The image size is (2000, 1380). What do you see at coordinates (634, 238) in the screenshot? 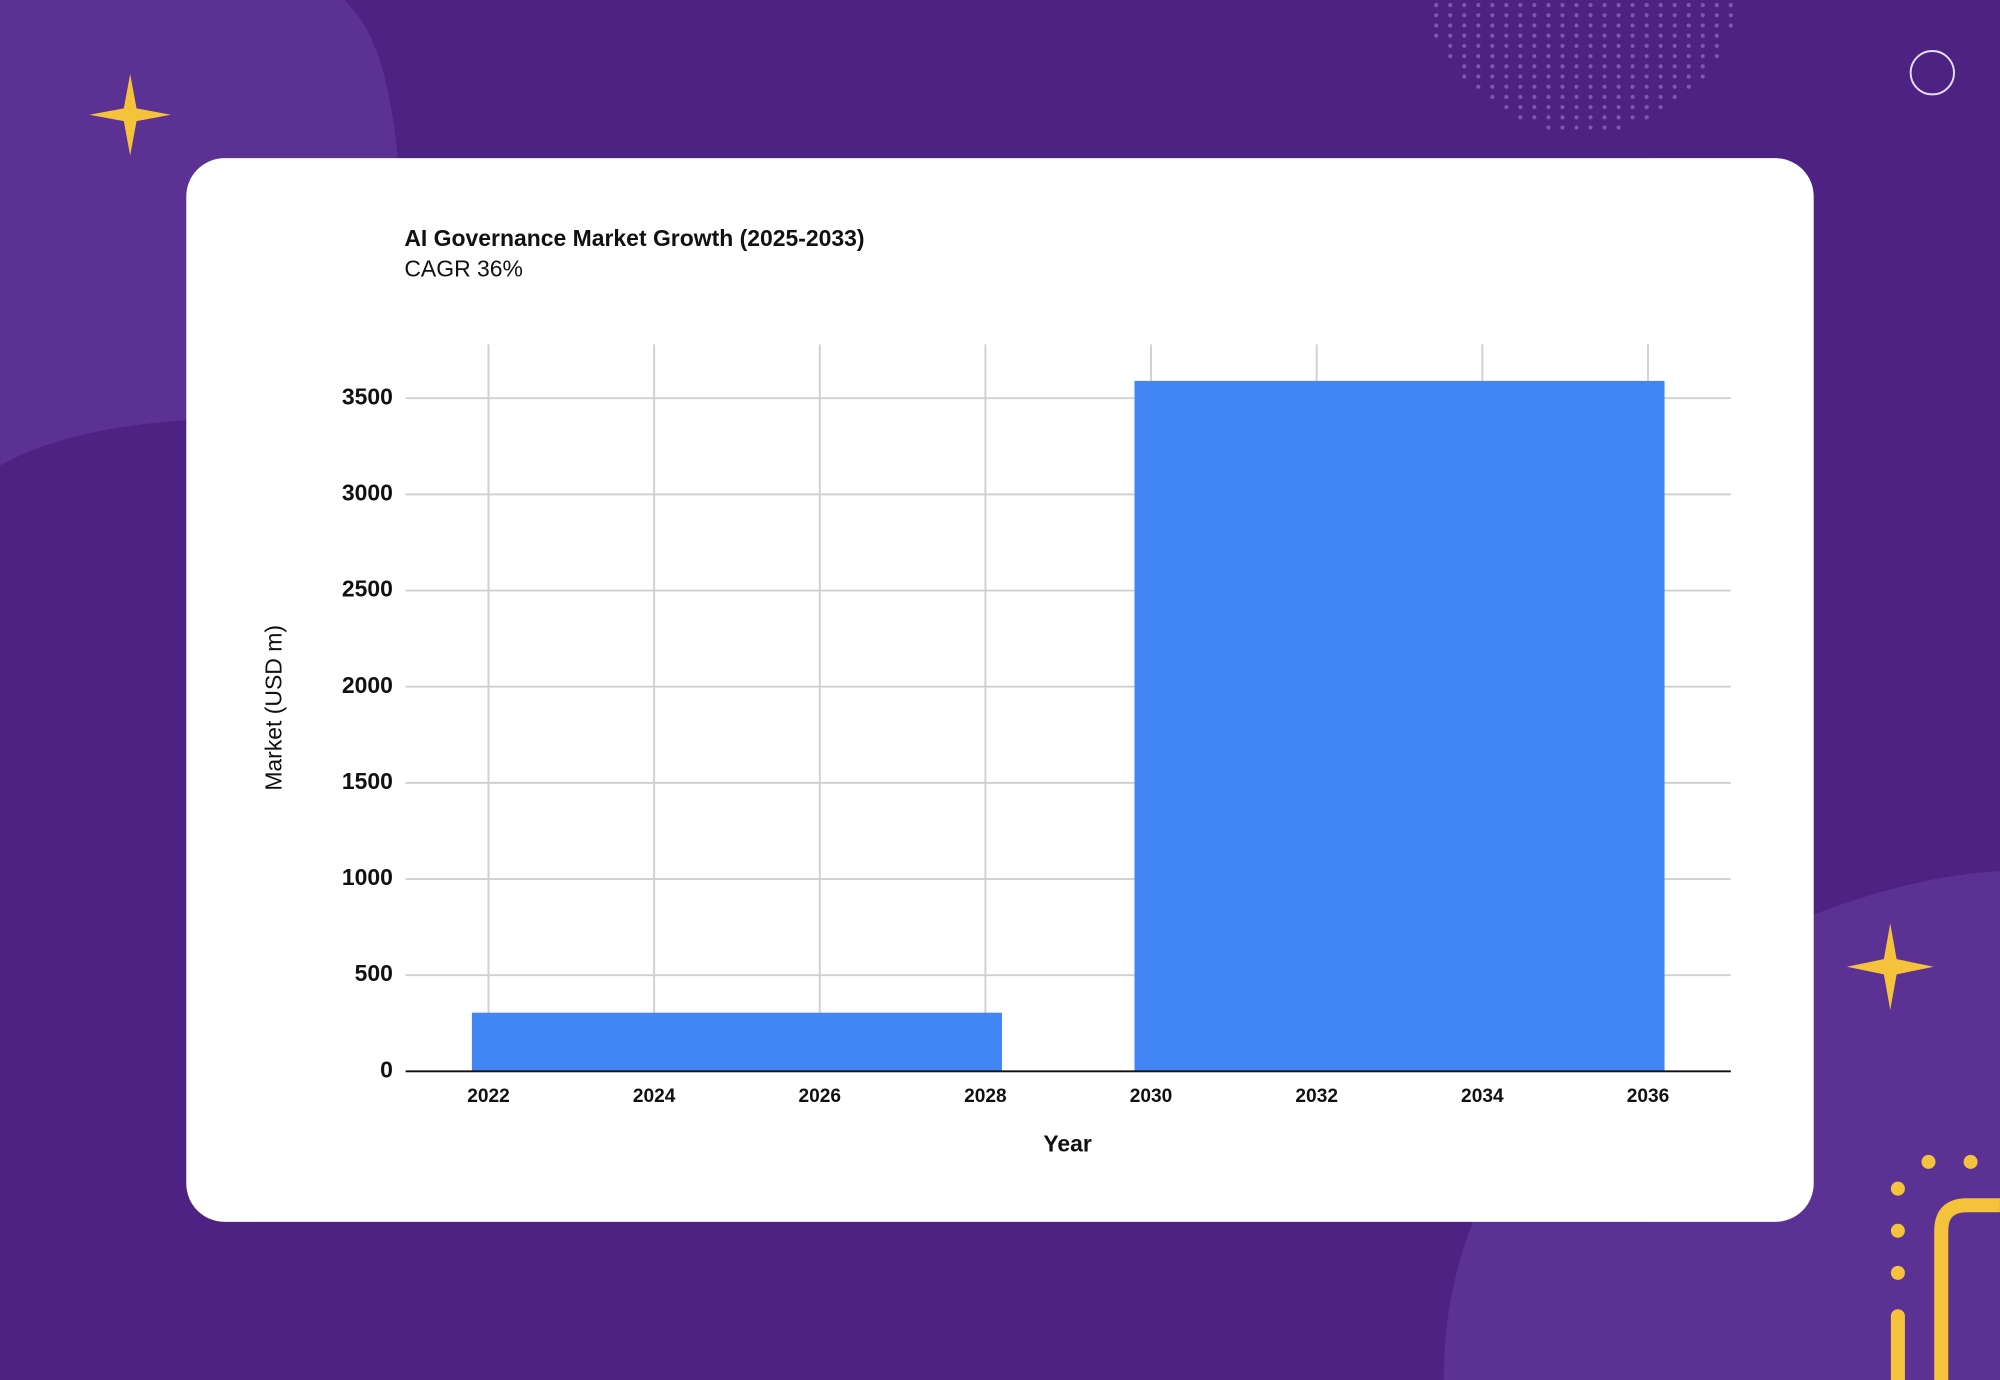
I see `chart-title: AI Governance Market Growth (2025-2033)` at bounding box center [634, 238].